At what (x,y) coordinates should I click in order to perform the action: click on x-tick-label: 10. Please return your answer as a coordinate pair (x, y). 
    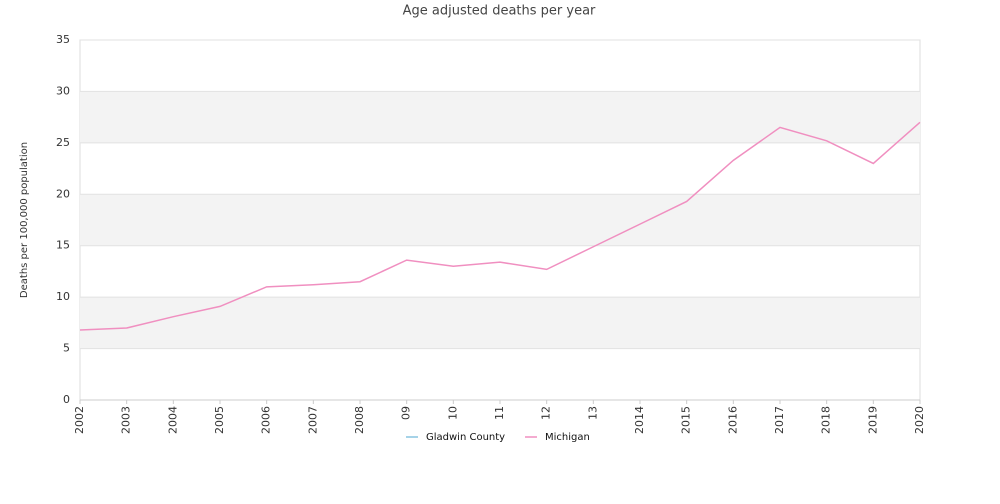
    Looking at the image, I should click on (452, 413).